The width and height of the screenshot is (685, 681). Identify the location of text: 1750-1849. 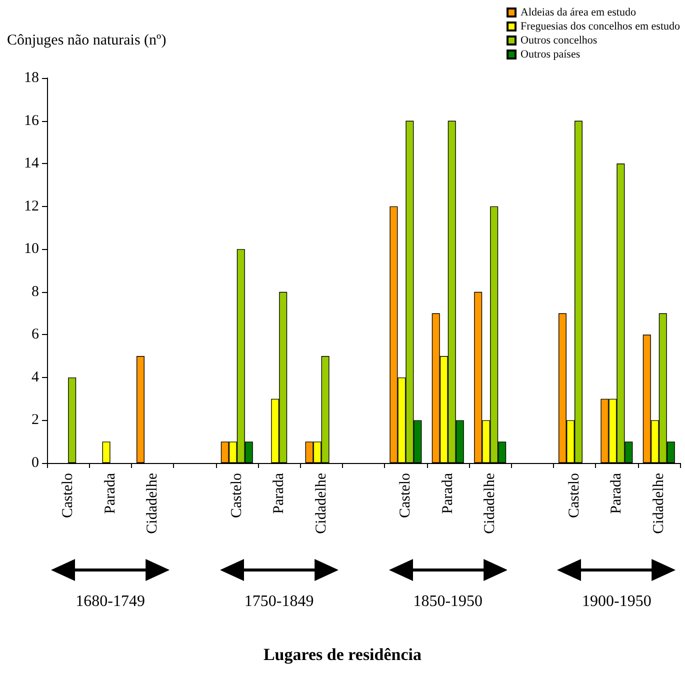
(279, 602).